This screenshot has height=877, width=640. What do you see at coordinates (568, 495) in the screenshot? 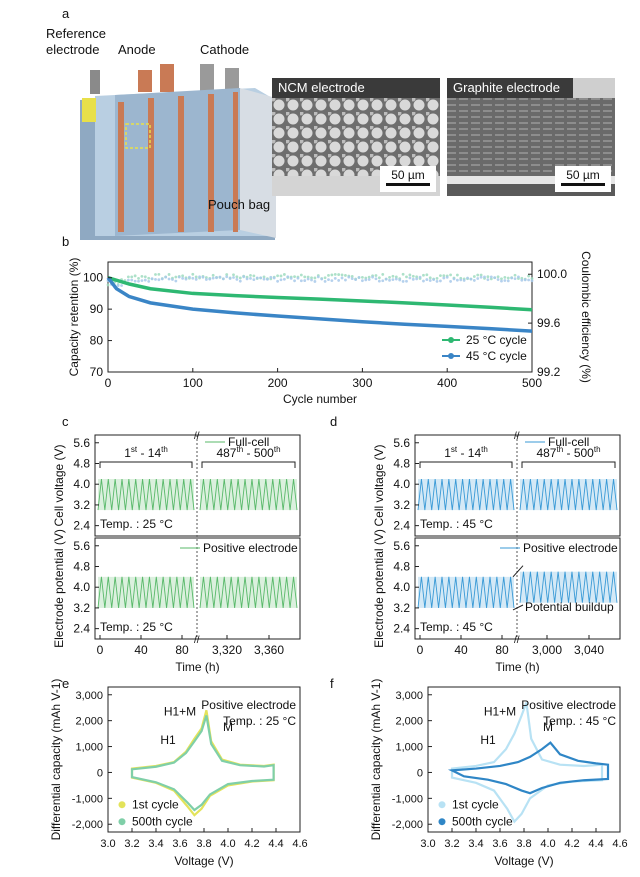
I see `cell-voltage-trace-late-band` at bounding box center [568, 495].